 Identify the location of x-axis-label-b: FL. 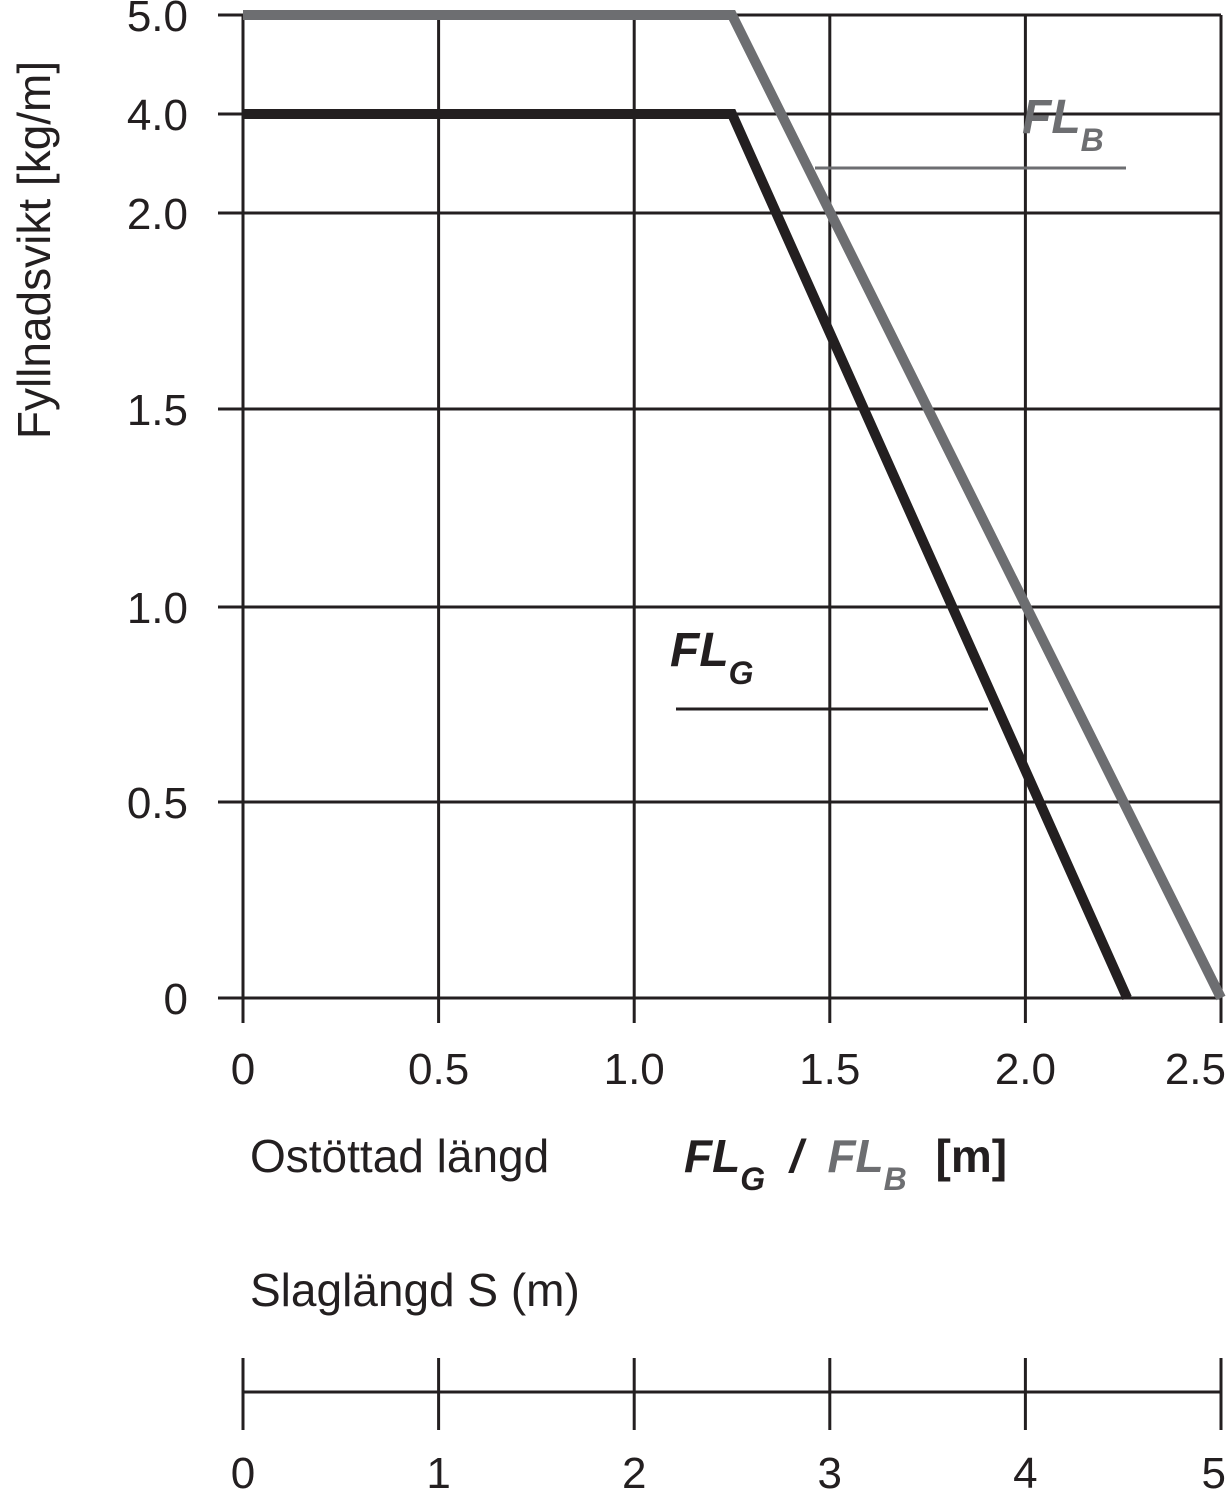
(855, 1156).